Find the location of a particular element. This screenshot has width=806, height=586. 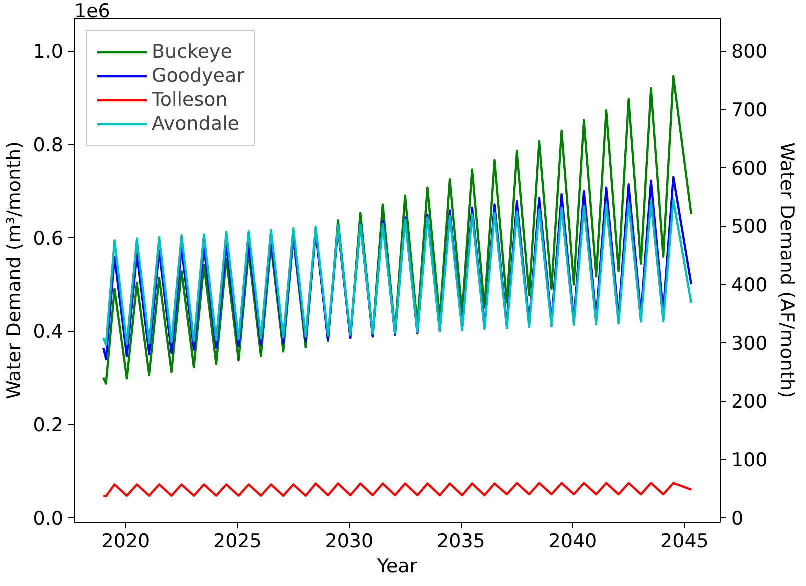

y2-tick-label: 600 is located at coordinates (750, 169).